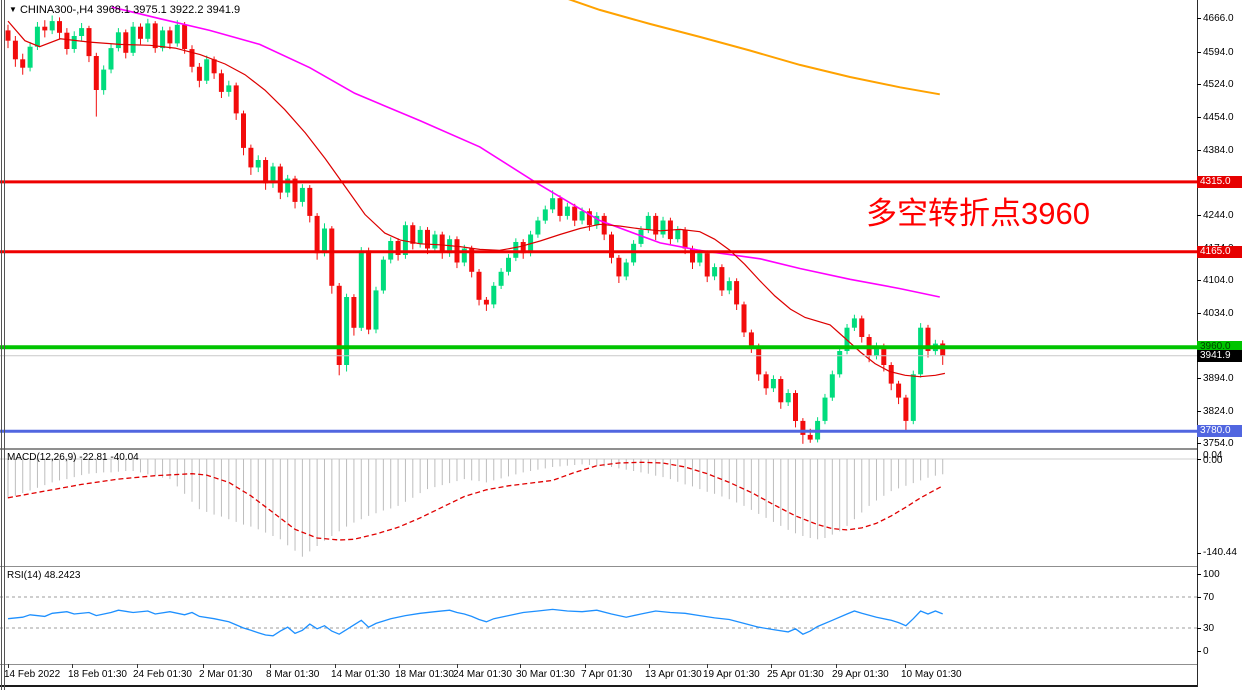 The width and height of the screenshot is (1242, 690). Describe the element at coordinates (162, 674) in the screenshot. I see `x-axis-label: 24 Feb 01:30` at that location.